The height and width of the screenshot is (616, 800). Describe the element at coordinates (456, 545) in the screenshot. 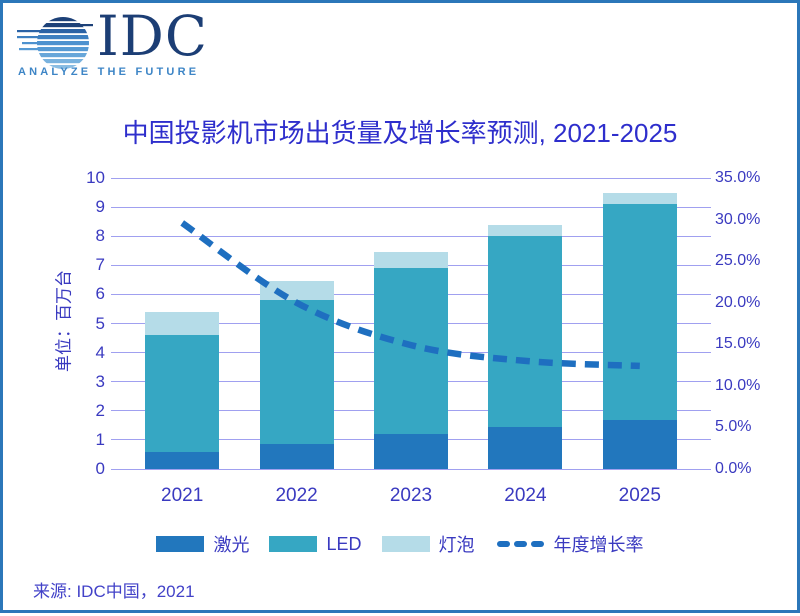

I see `legend-label: 灯泡` at that location.